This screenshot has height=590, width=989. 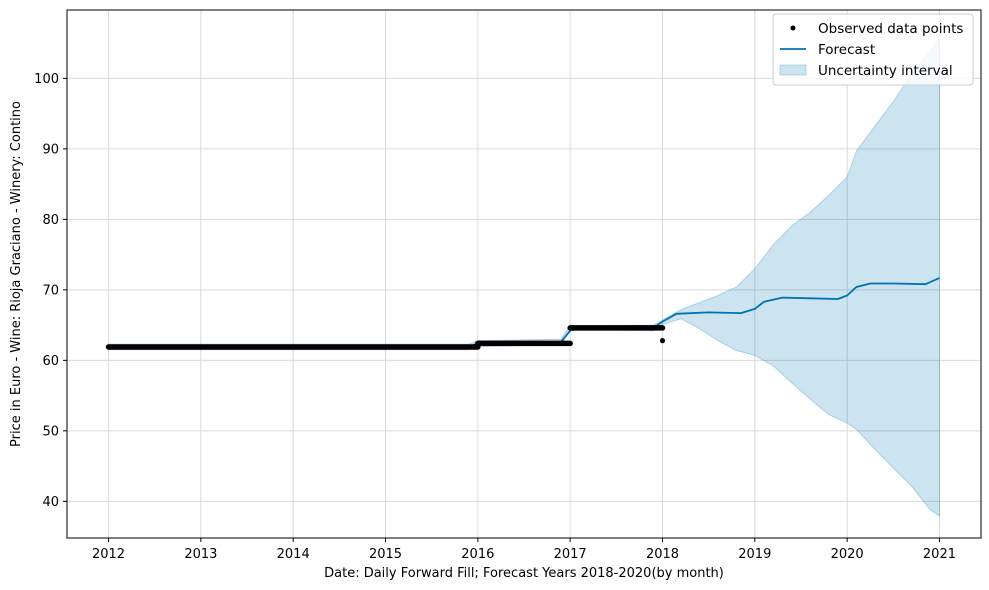 I want to click on x-tick-label-1: 2013, so click(x=200, y=554).